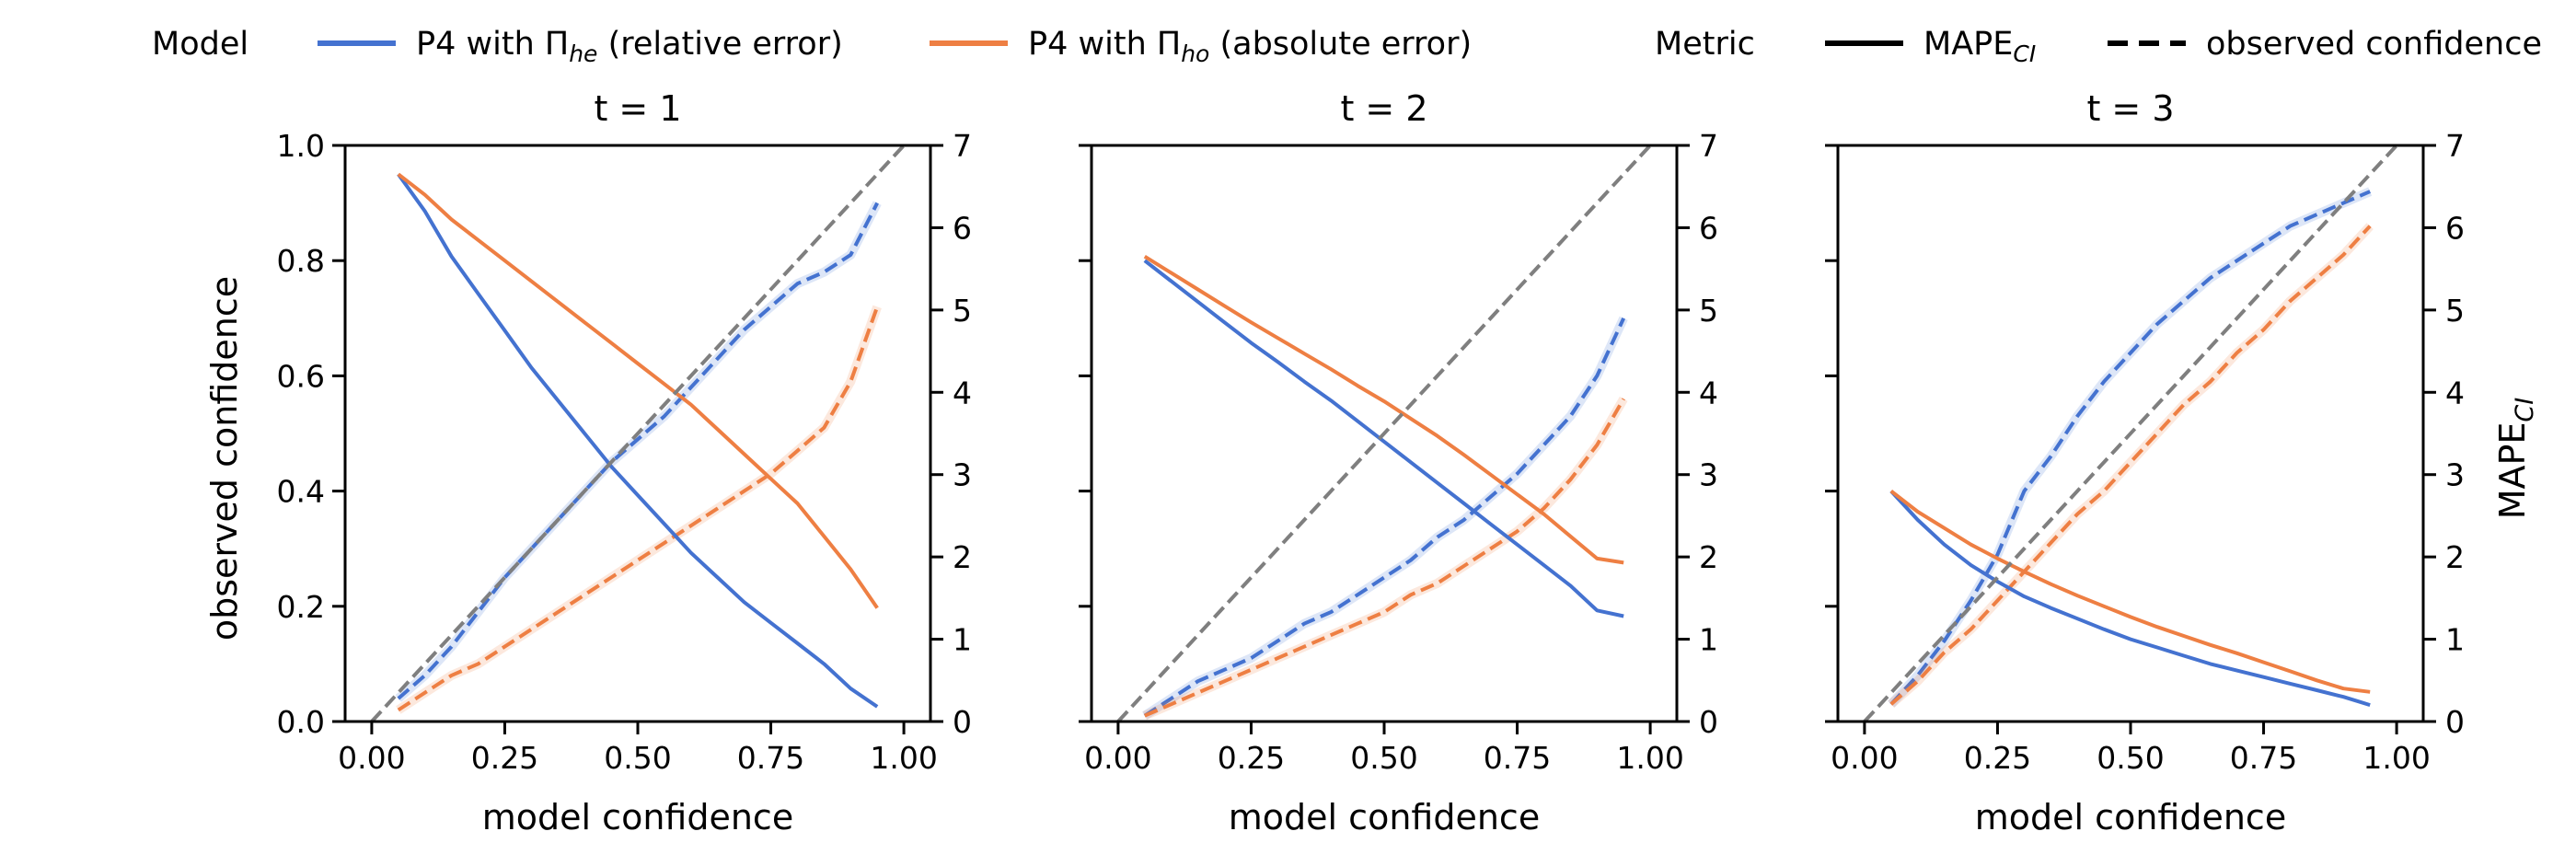 The width and height of the screenshot is (2576, 866). I want to click on y-tick-label-left: 0.6, so click(301, 376).